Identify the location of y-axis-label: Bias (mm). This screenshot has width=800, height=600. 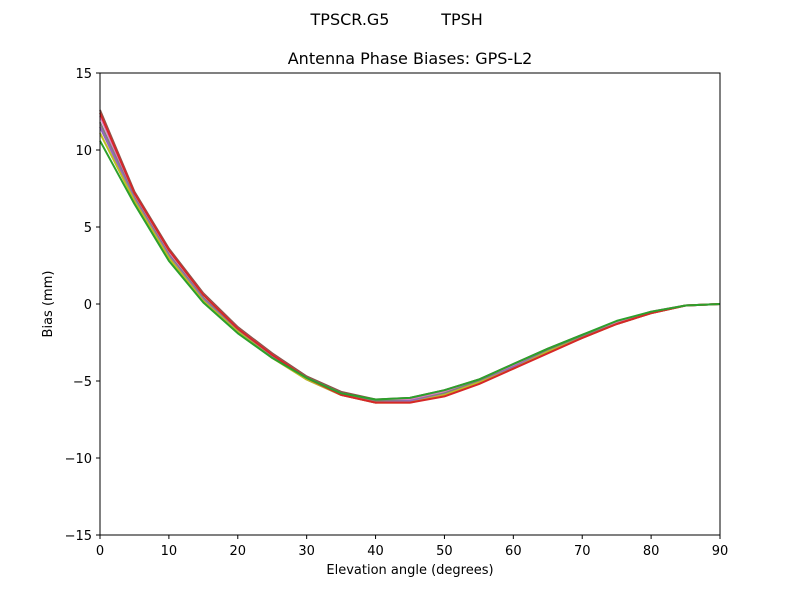
(48, 304).